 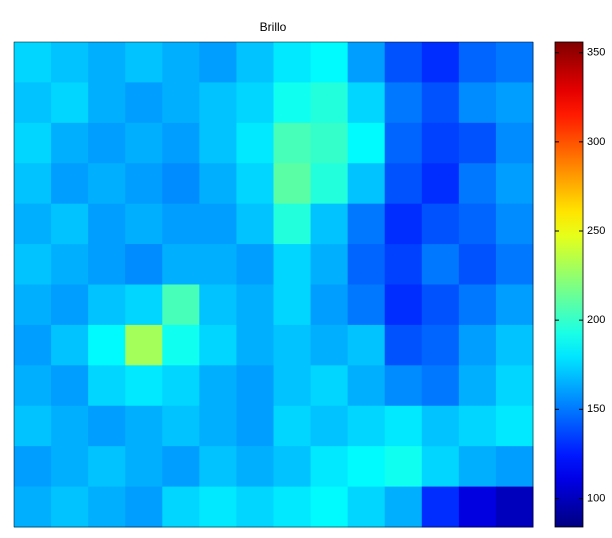 What do you see at coordinates (569, 284) in the screenshot?
I see `colorbar` at bounding box center [569, 284].